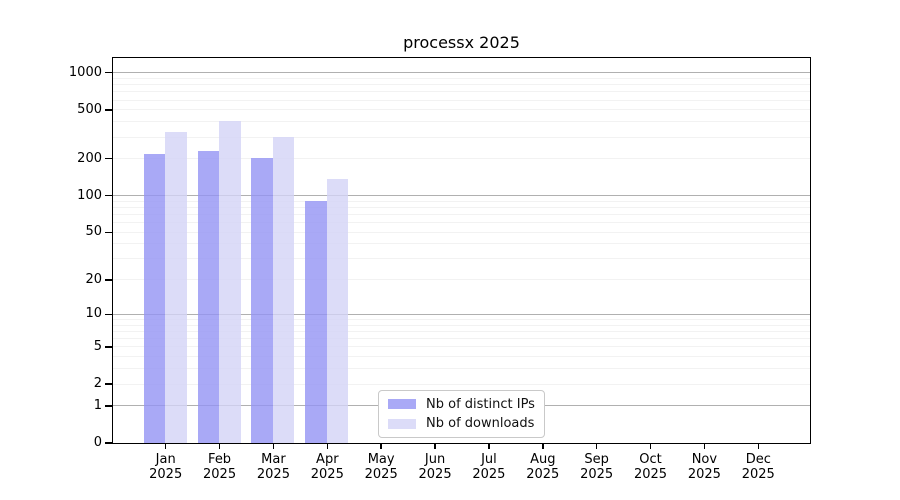 The image size is (900, 500). What do you see at coordinates (89, 158) in the screenshot?
I see `y-tick-label: 200` at bounding box center [89, 158].